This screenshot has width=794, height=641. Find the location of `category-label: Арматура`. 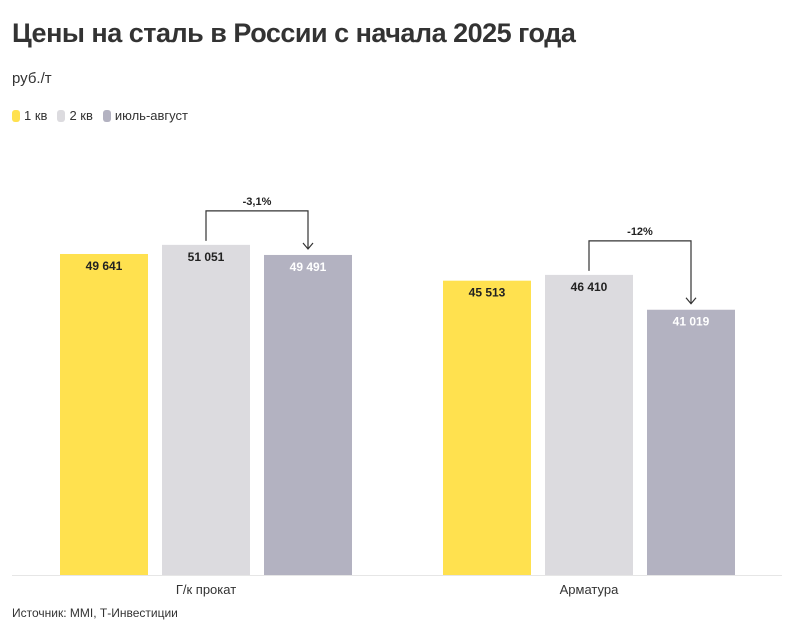

category-label: Арматура is located at coordinates (589, 589).